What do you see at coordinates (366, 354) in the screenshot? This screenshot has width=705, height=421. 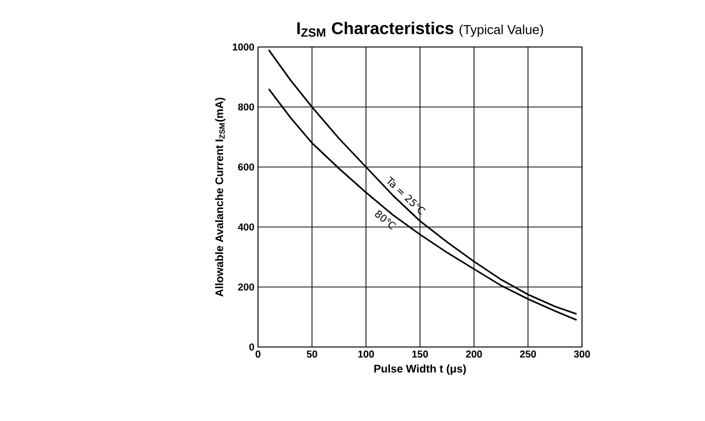 I see `x-tick-label: 100` at bounding box center [366, 354].